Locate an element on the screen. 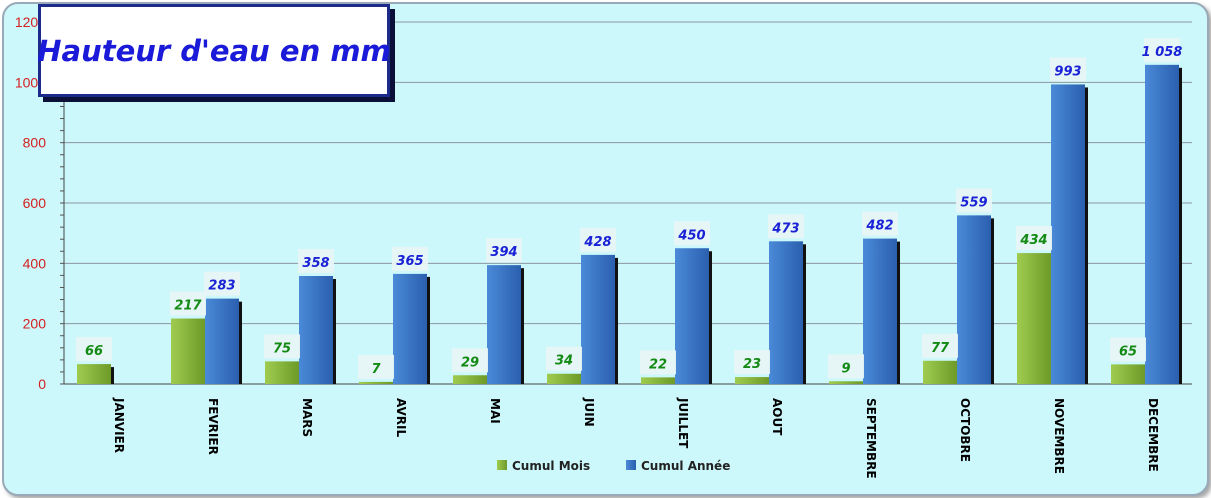 The width and height of the screenshot is (1211, 498). chart-title: Hauteur d'eau en mm is located at coordinates (214, 50).